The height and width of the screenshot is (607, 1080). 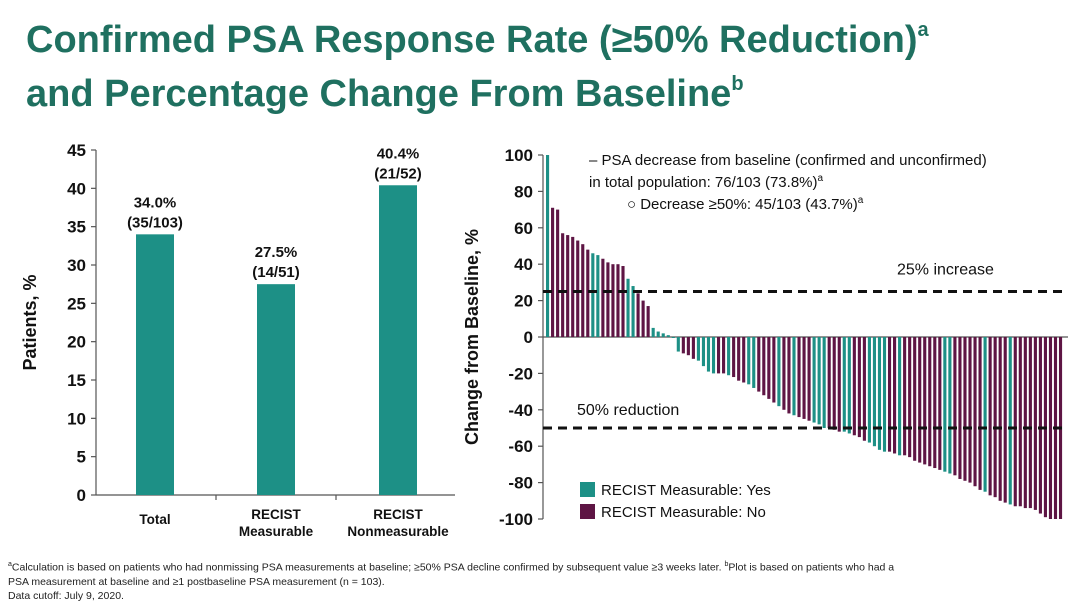 What do you see at coordinates (155, 222) in the screenshot?
I see `data-label-count: (35/103)` at bounding box center [155, 222].